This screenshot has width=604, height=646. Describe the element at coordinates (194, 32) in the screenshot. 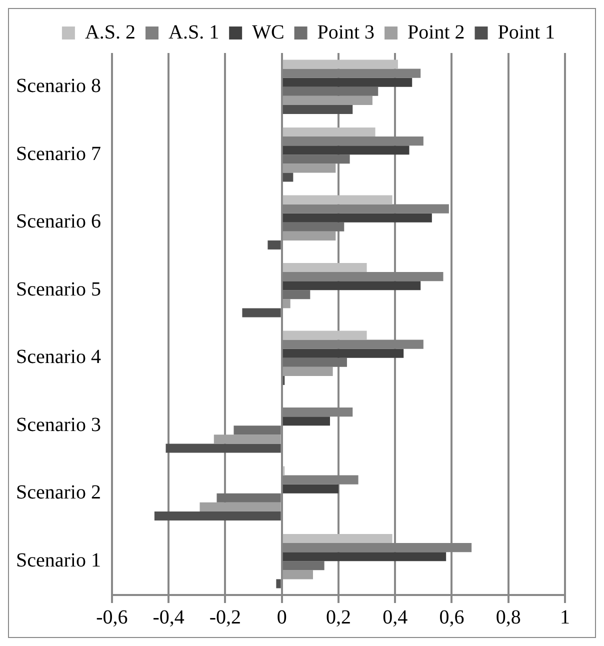

I see `legend-label: A.S. 1` at that location.